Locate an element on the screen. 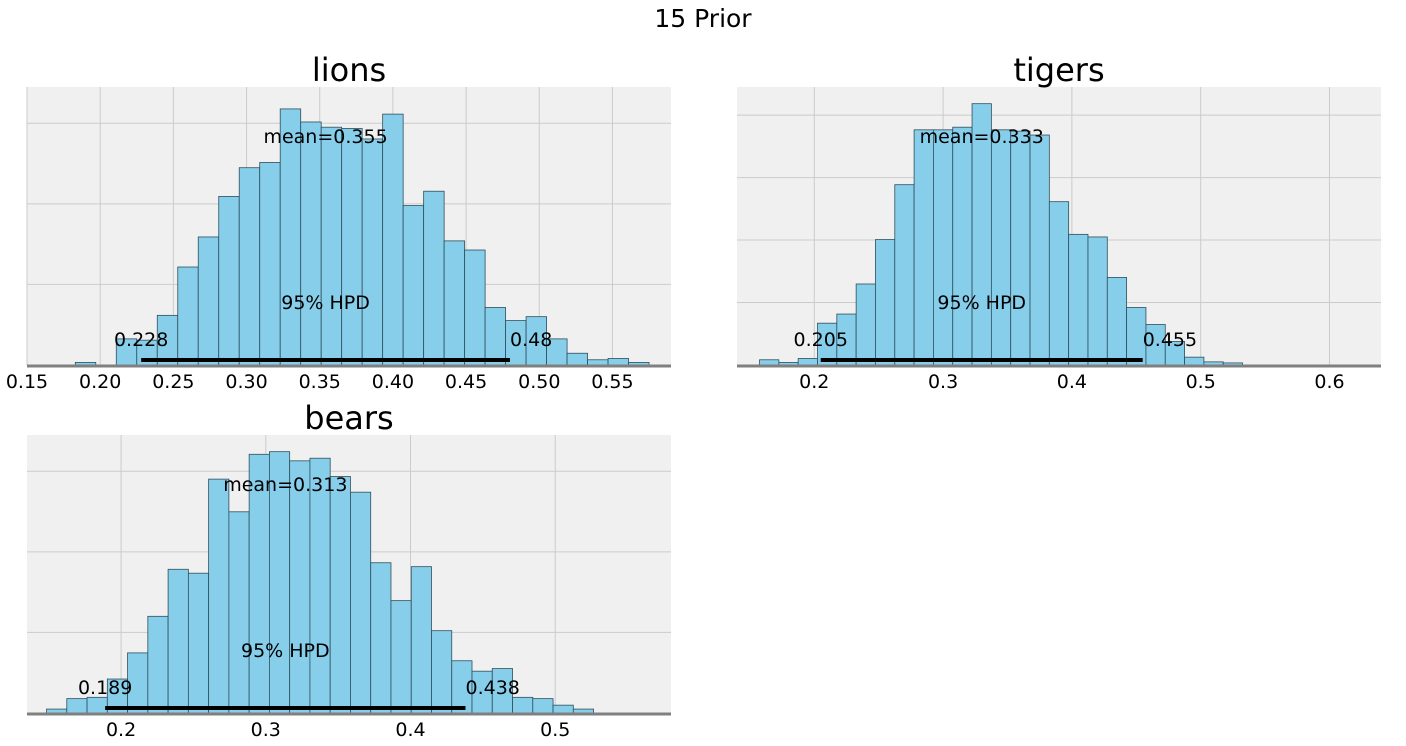 This screenshot has height=746, width=1406. hpd-upper-label: 0.438 is located at coordinates (492, 688).